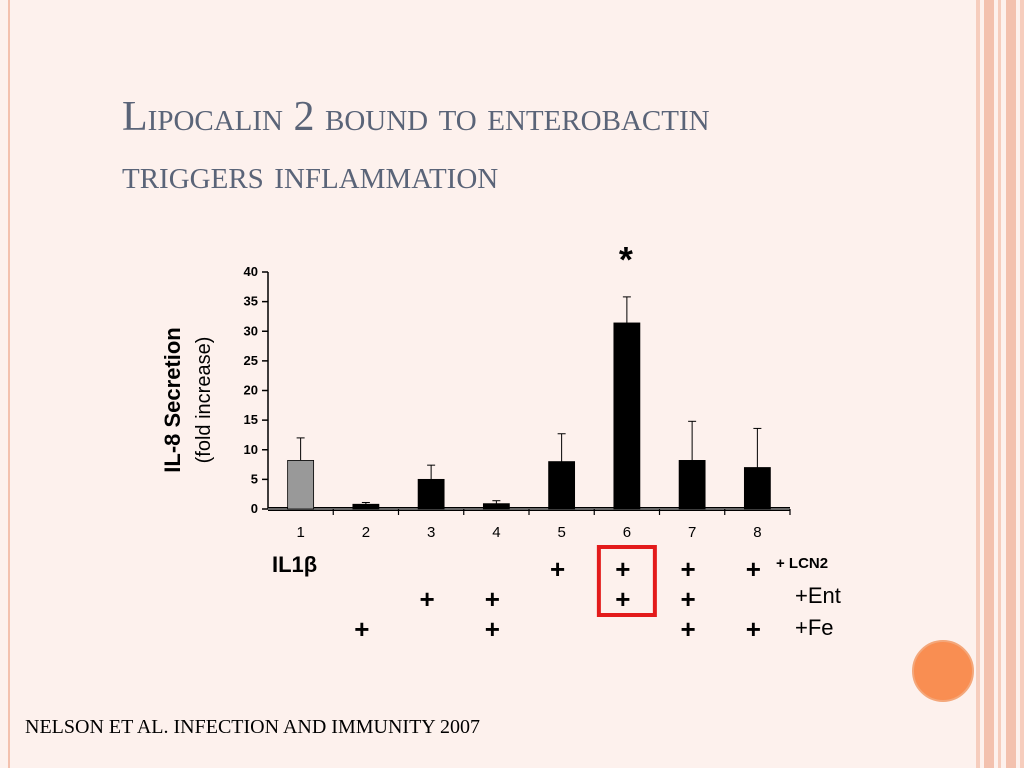 This screenshot has height=768, width=1024. Describe the element at coordinates (310, 175) in the screenshot. I see `slide-title-line-2: triggers inflammation` at that location.